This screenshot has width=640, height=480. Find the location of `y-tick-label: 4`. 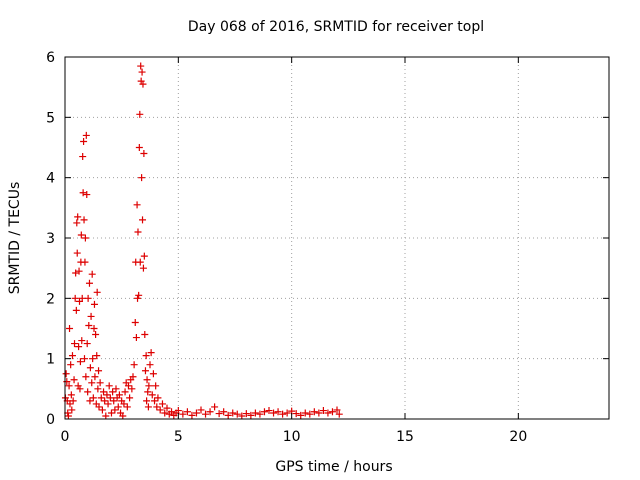

y-tick-label: 4 is located at coordinates (50, 179).